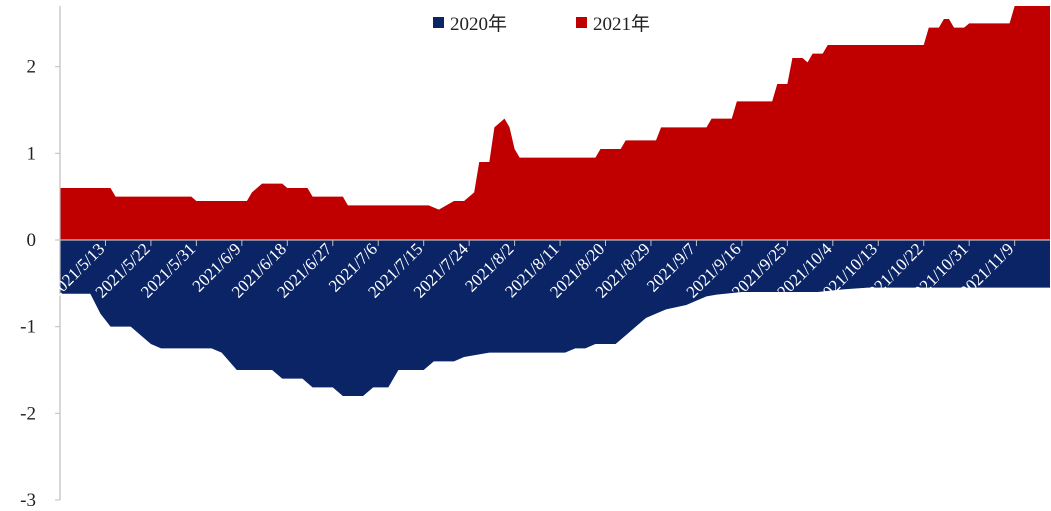 This screenshot has width=1051, height=511. Describe the element at coordinates (28, 500) in the screenshot. I see `y-tick-label: -3` at that location.